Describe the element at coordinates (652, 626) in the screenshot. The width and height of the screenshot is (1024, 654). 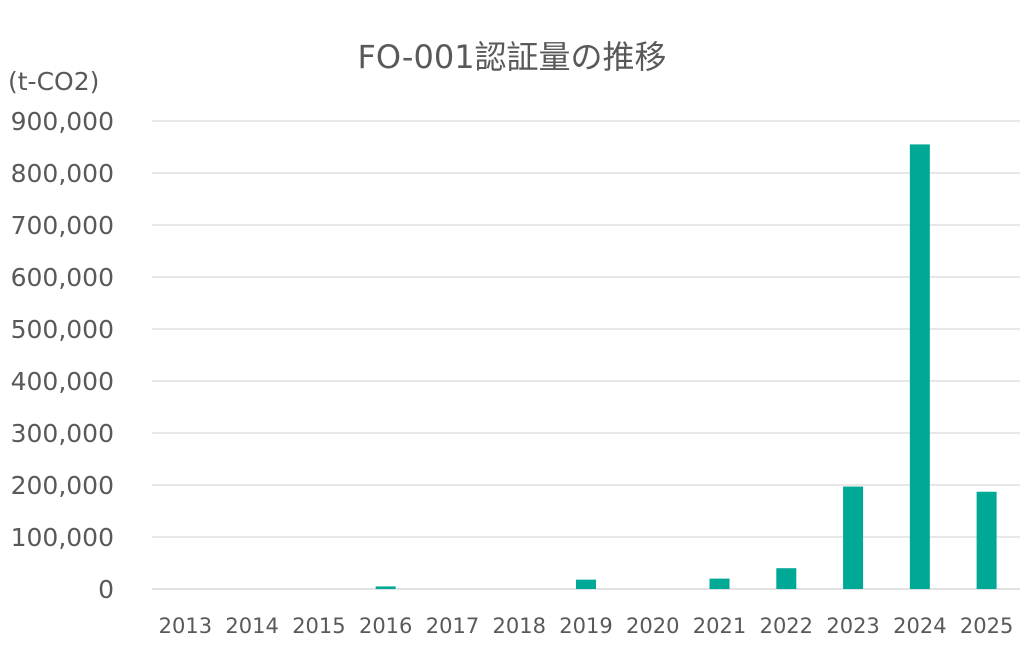
I see `x-tick-label: 2020` at that location.